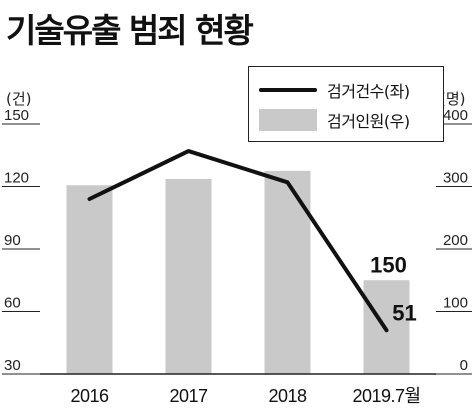 Image resolution: width=474 pixels, height=410 pixels. I want to click on legend: 검거건수(좌) 검거인원(우), so click(346, 104).